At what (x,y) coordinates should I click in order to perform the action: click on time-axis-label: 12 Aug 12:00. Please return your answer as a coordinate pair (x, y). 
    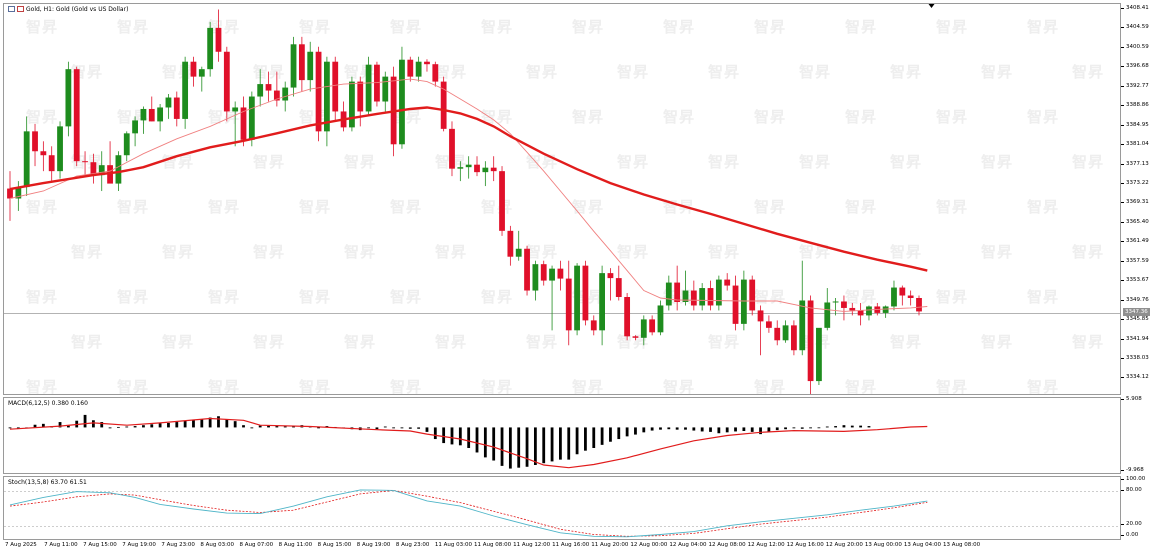
    Looking at the image, I should click on (766, 545).